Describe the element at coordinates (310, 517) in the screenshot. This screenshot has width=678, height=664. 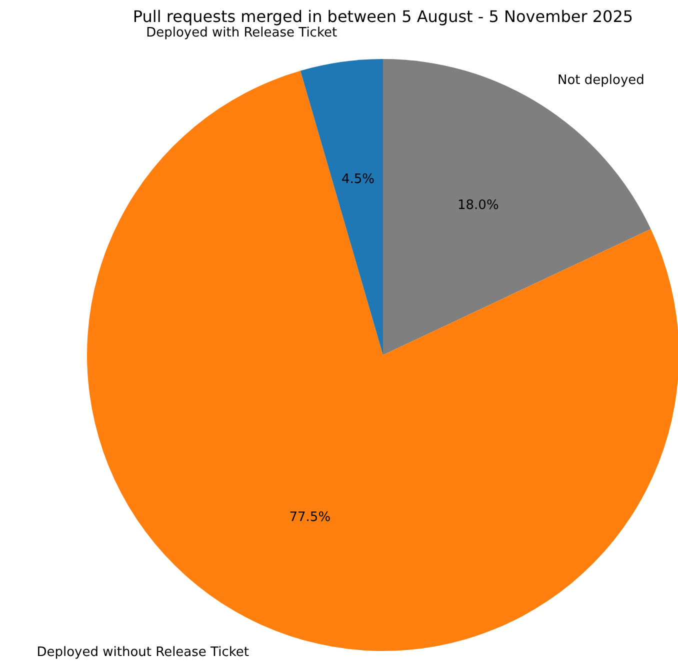
I see `data-label: 77.5%` at that location.